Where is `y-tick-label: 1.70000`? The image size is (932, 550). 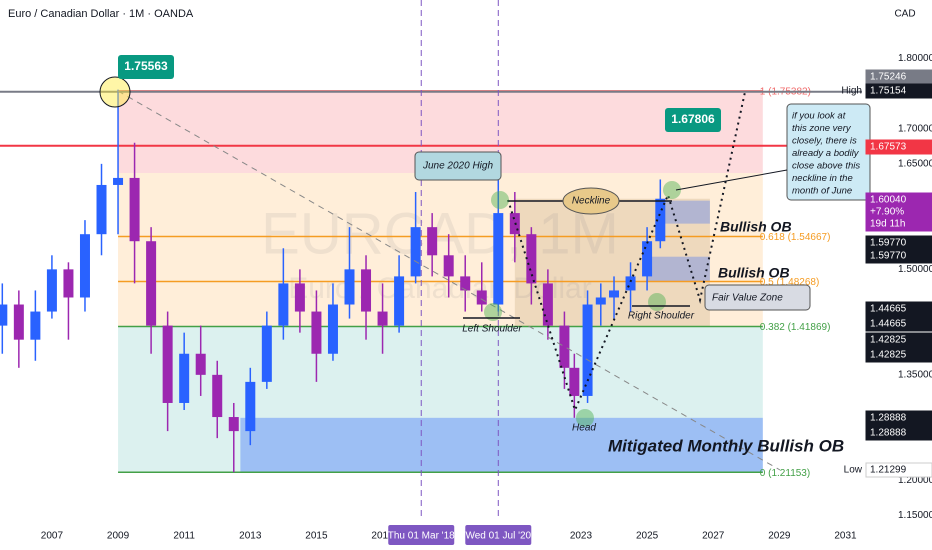 y-tick-label: 1.70000 is located at coordinates (915, 128).